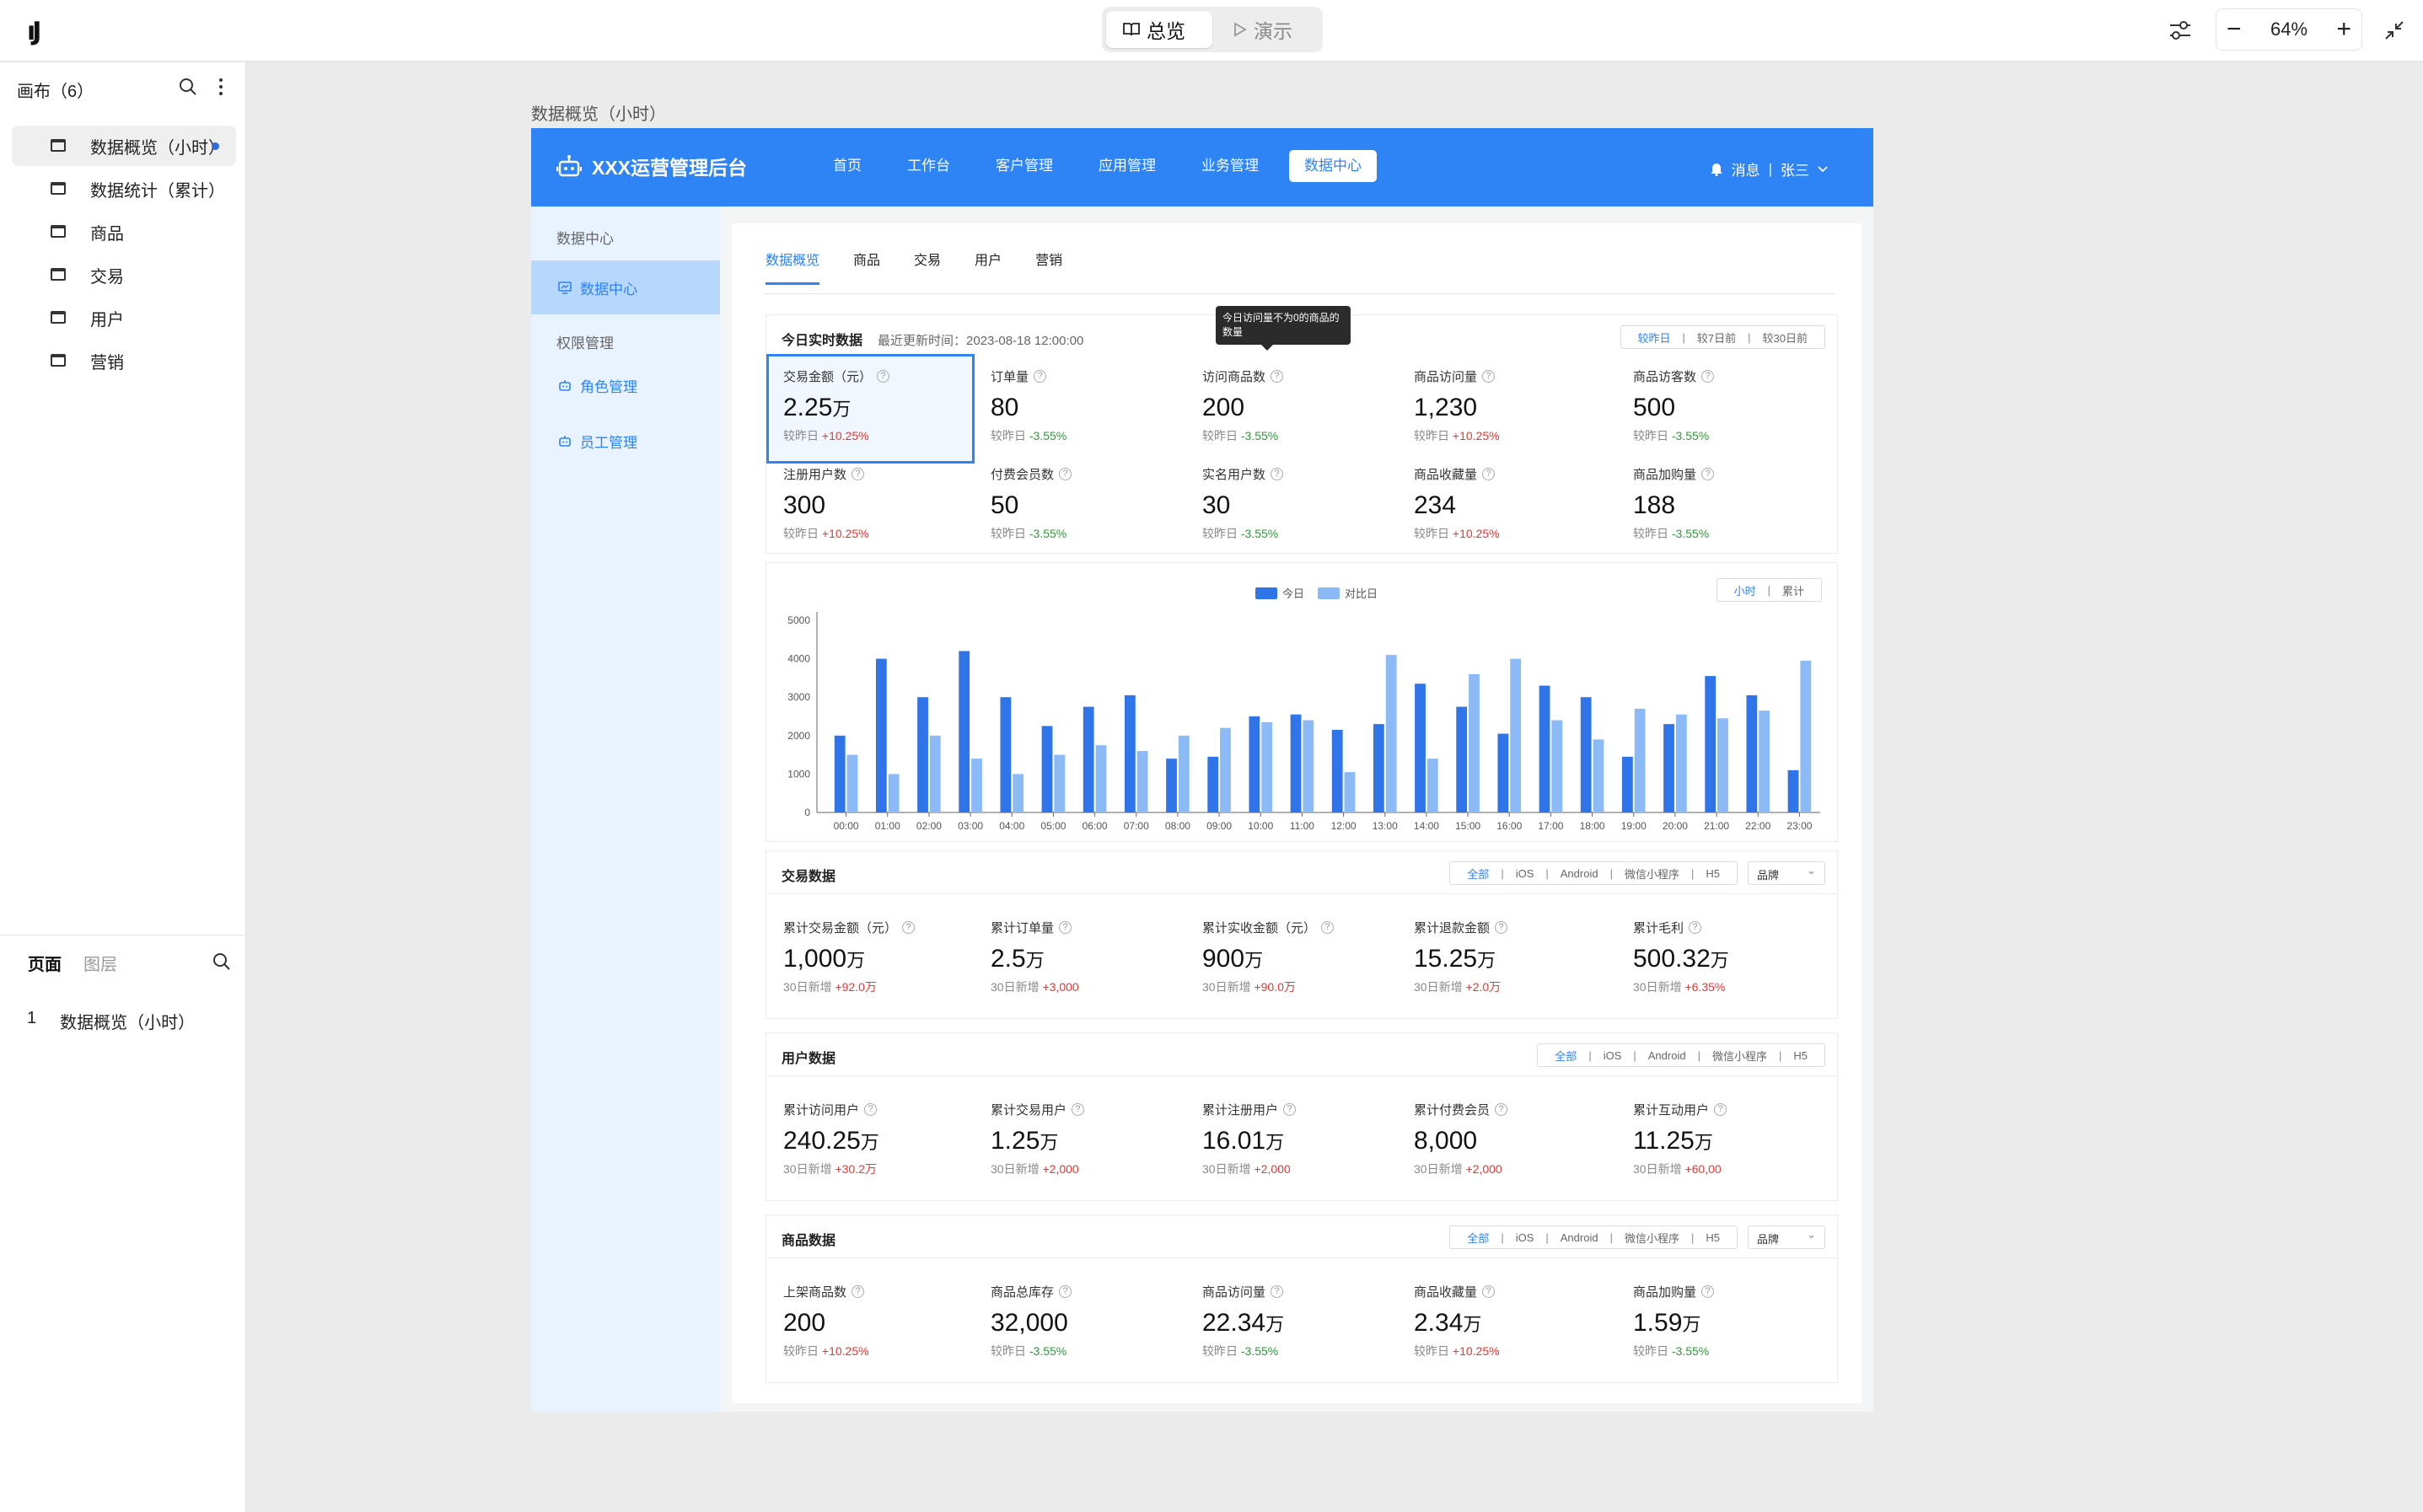 This screenshot has width=2423, height=1512. I want to click on zoom-out-button: −, so click(2234, 29).